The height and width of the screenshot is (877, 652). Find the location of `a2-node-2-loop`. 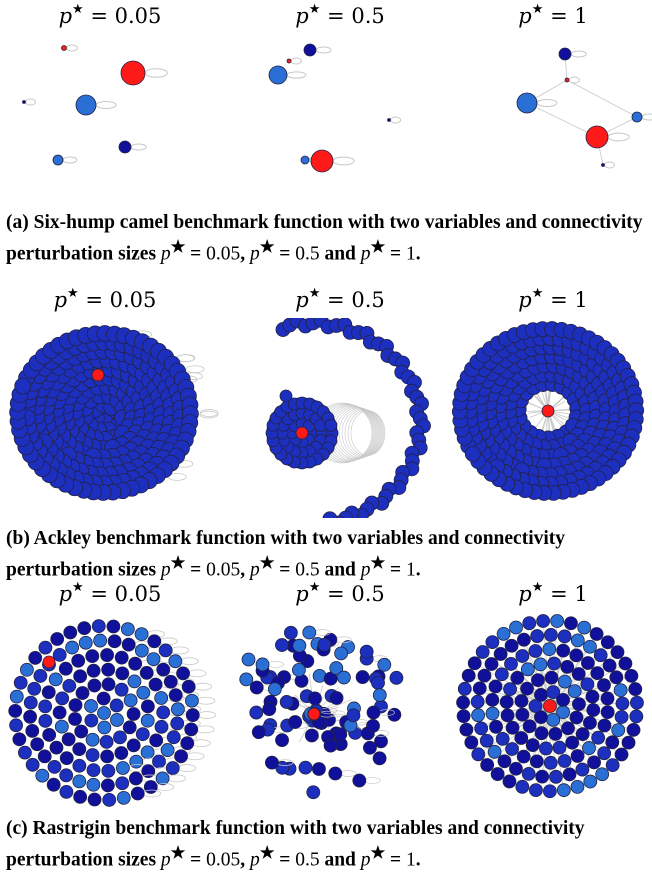

a2-node-2-loop is located at coordinates (296, 75).